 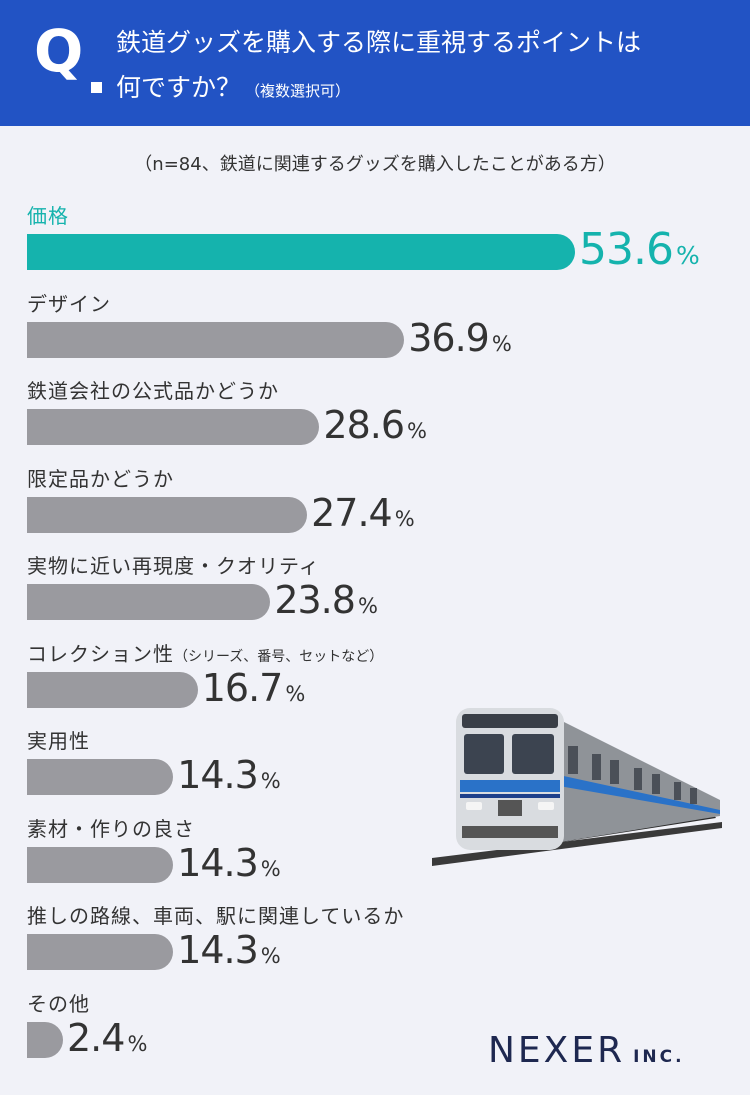 I want to click on category-label: 推しの路線、車両、駅に関連しているか, so click(x=215, y=914).